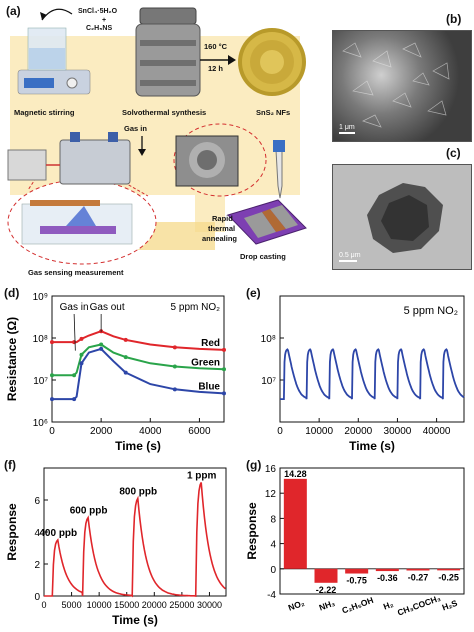  Describe the element at coordinates (252, 531) in the screenshot. I see `y-axis-label: Response` at that location.